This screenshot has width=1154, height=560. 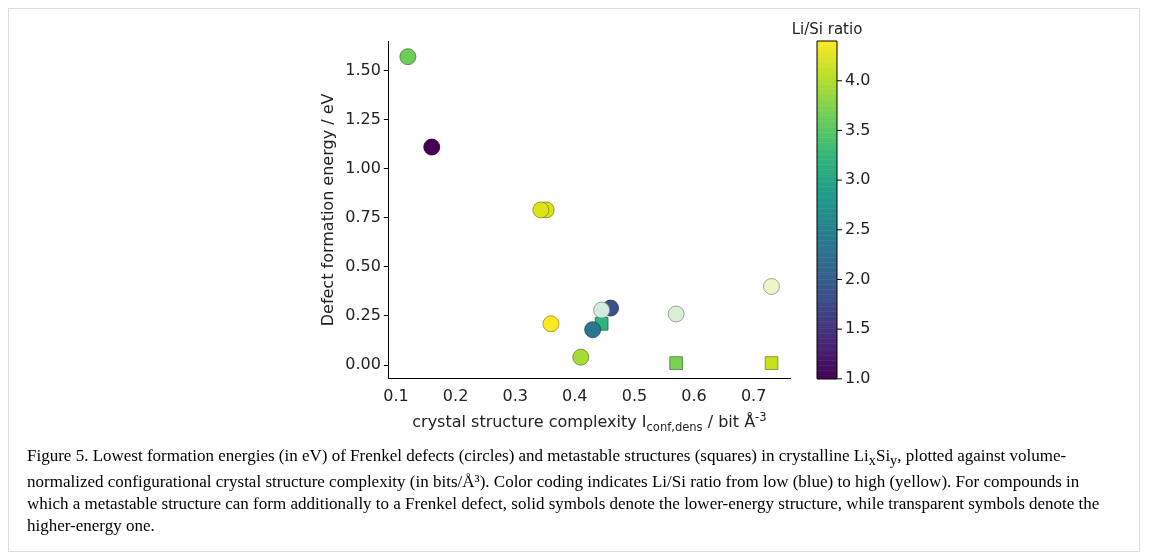 What do you see at coordinates (858, 179) in the screenshot?
I see `color-bar-label: 3.0` at bounding box center [858, 179].